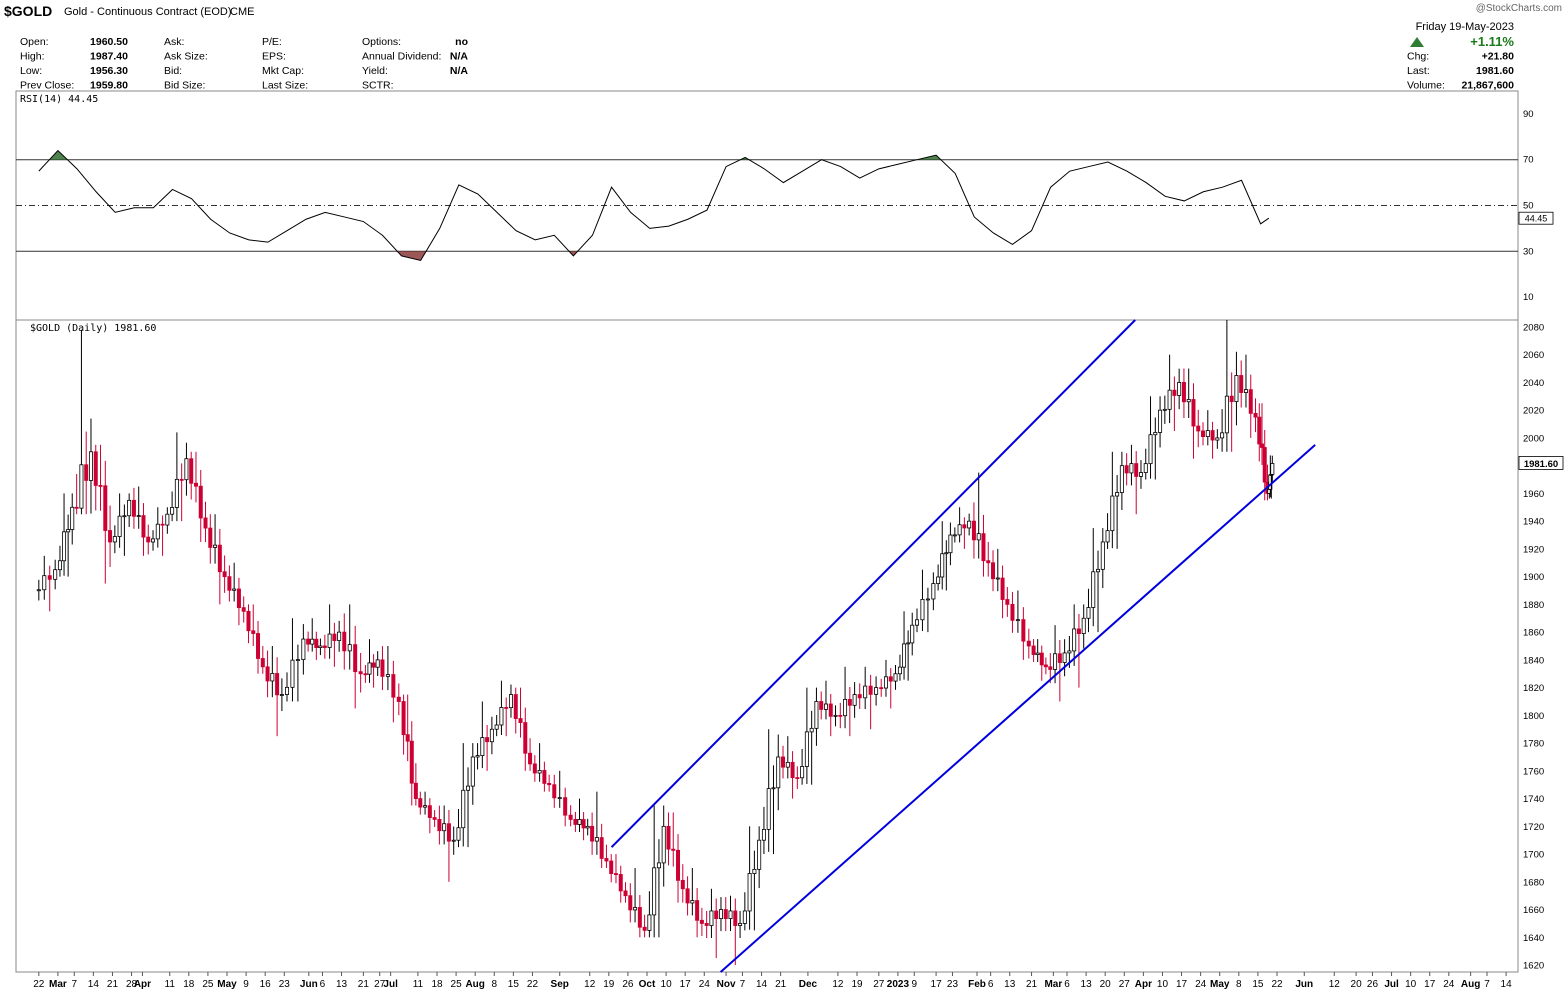 This screenshot has height=992, width=1565. What do you see at coordinates (31, 71) in the screenshot?
I see `quote-label: Low:` at bounding box center [31, 71].